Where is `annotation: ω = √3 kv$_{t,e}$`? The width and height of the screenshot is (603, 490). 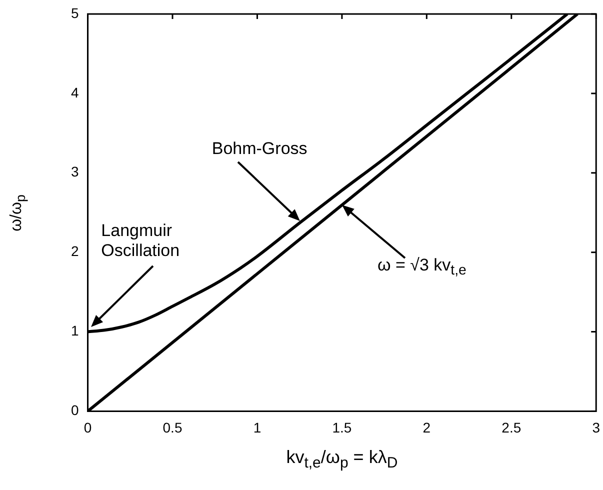 annotation: ω = √3 kv$_{t,e}$ is located at coordinates (422, 267).